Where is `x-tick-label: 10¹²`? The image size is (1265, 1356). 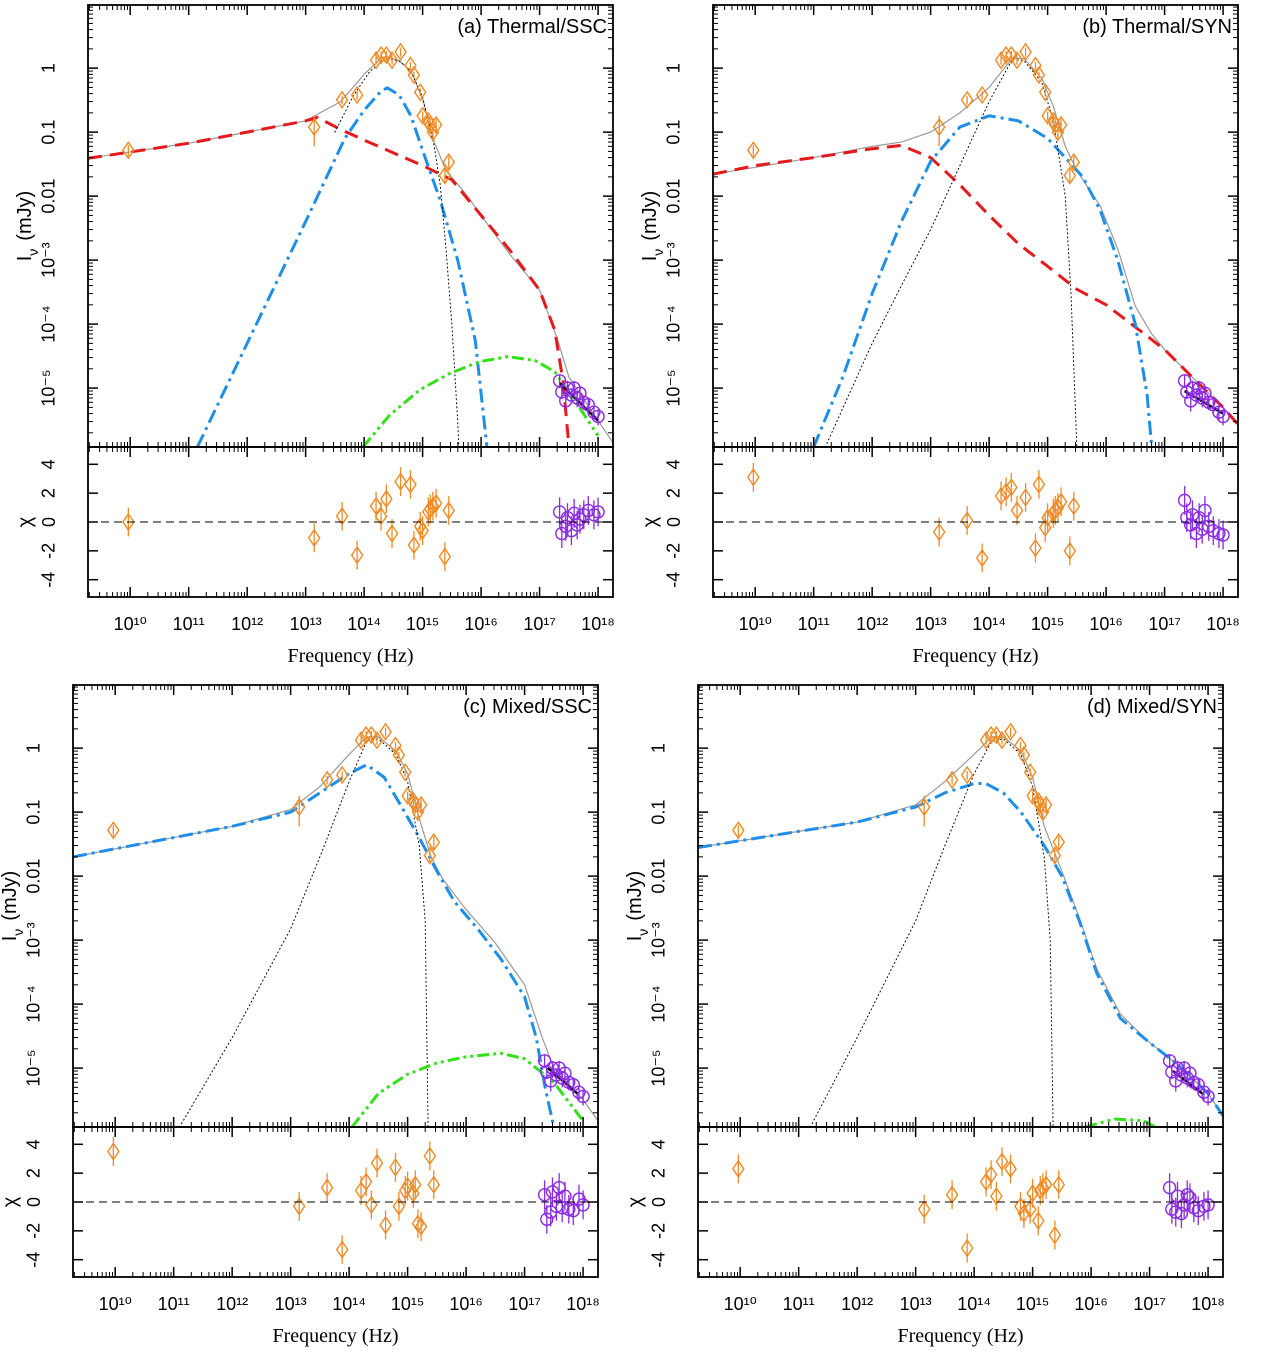
x-tick-label: 10¹² is located at coordinates (247, 624).